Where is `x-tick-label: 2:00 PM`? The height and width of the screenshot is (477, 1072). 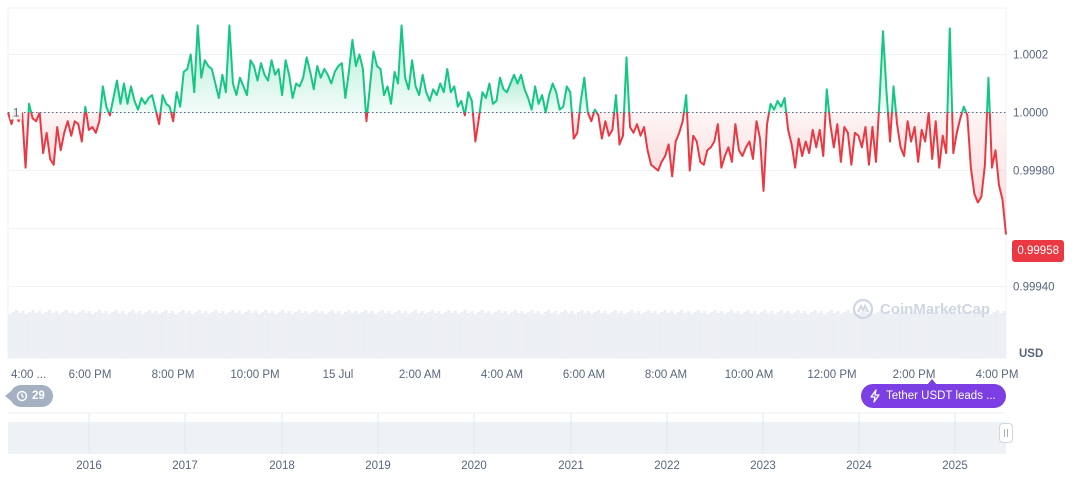
x-tick-label: 2:00 PM is located at coordinates (914, 375).